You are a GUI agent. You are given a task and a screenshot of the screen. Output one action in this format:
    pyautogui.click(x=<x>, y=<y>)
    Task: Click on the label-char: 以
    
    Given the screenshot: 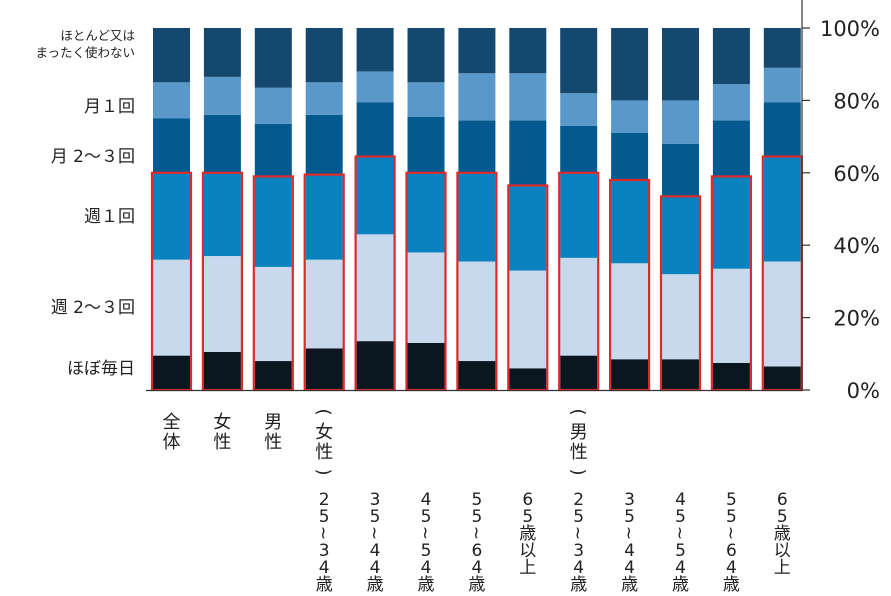 What is the action you would take?
    pyautogui.click(x=782, y=551)
    